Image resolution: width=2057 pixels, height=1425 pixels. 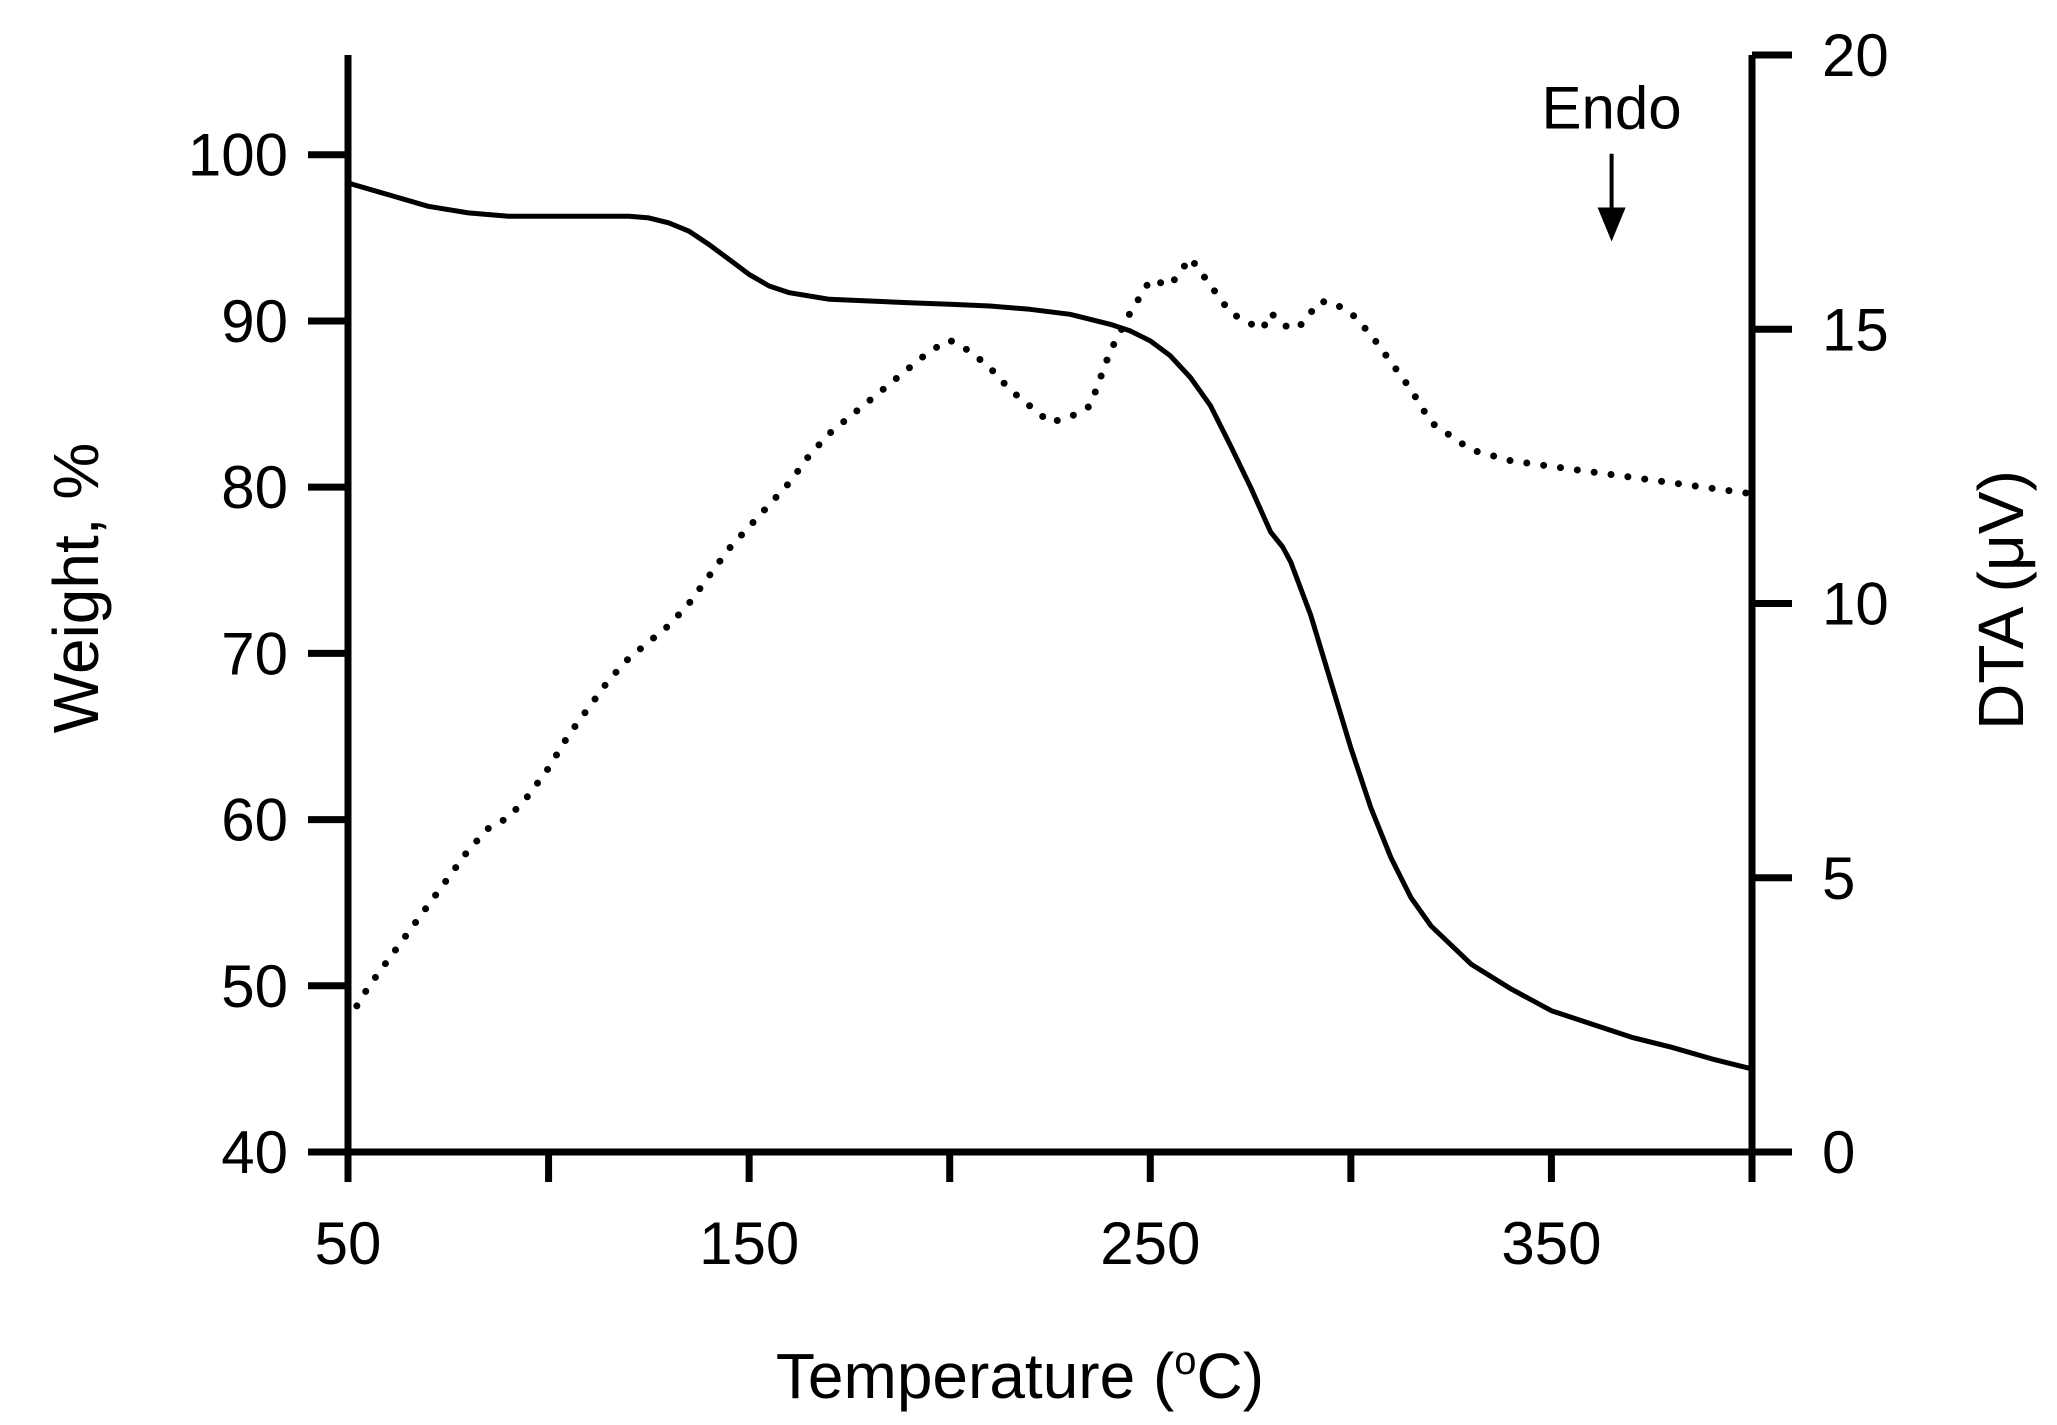 What do you see at coordinates (1838, 878) in the screenshot?
I see `y2-tick-label: 5` at bounding box center [1838, 878].